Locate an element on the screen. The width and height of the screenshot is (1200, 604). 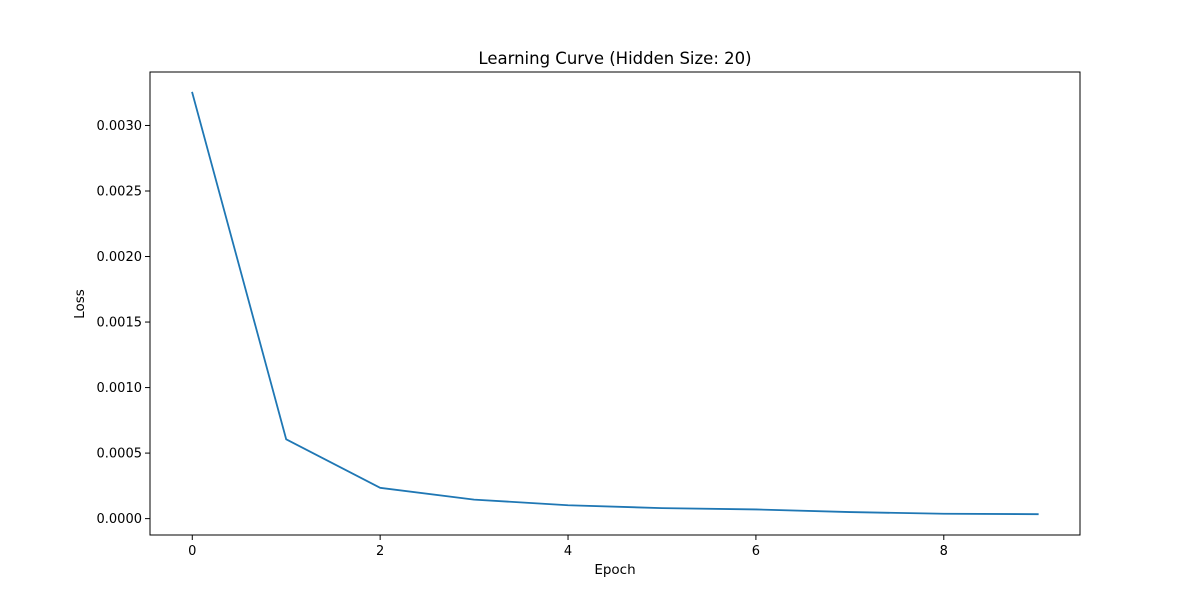
y-tick-label: 0.0005 is located at coordinates (120, 454).